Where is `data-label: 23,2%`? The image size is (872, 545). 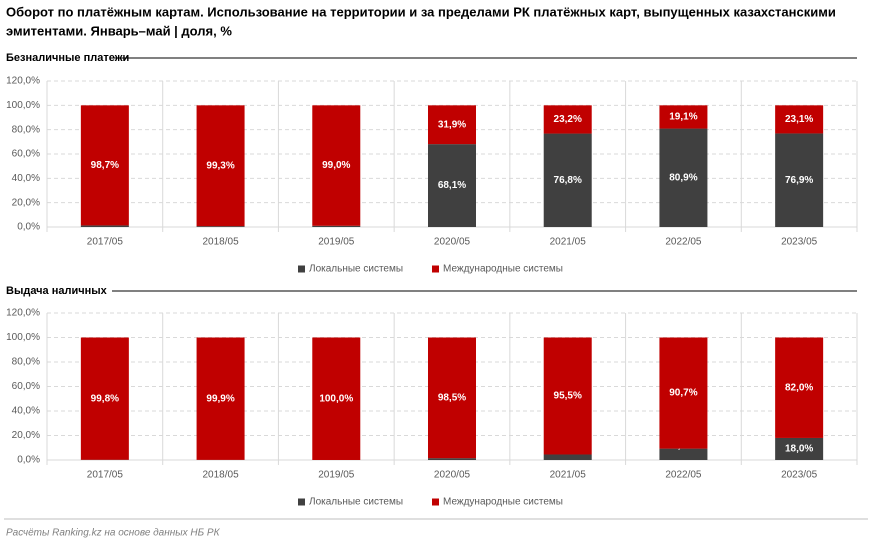
data-label: 23,2% is located at coordinates (568, 119).